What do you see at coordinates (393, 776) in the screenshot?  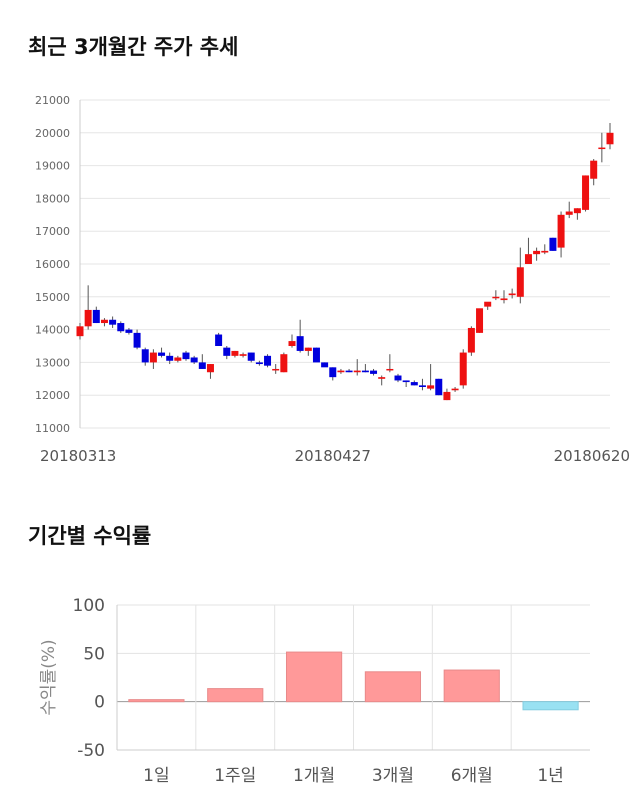 I see `category-label: 3개월` at bounding box center [393, 776].